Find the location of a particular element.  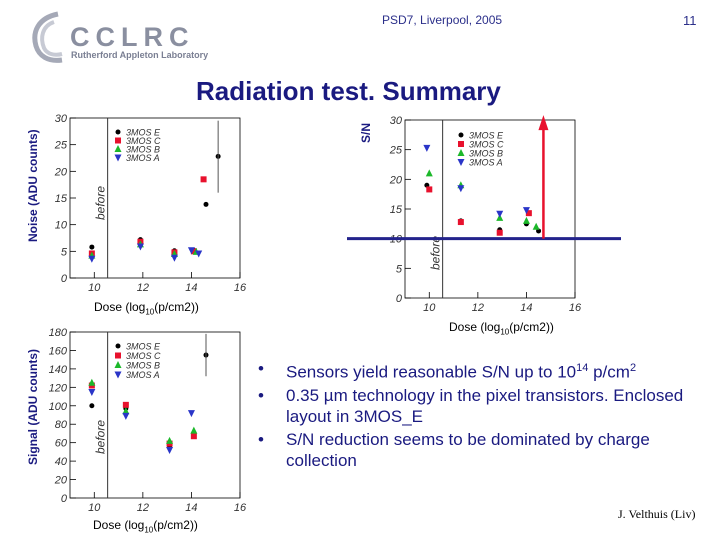

noise-x-axis-label: Dose (log10(p/cm2)) is located at coordinates (146, 308).